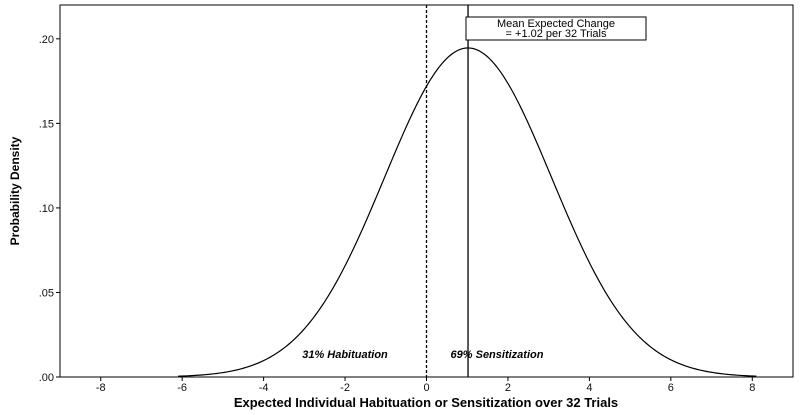 The height and width of the screenshot is (415, 800). Describe the element at coordinates (46, 124) in the screenshot. I see `y-tick-label: .15` at that location.